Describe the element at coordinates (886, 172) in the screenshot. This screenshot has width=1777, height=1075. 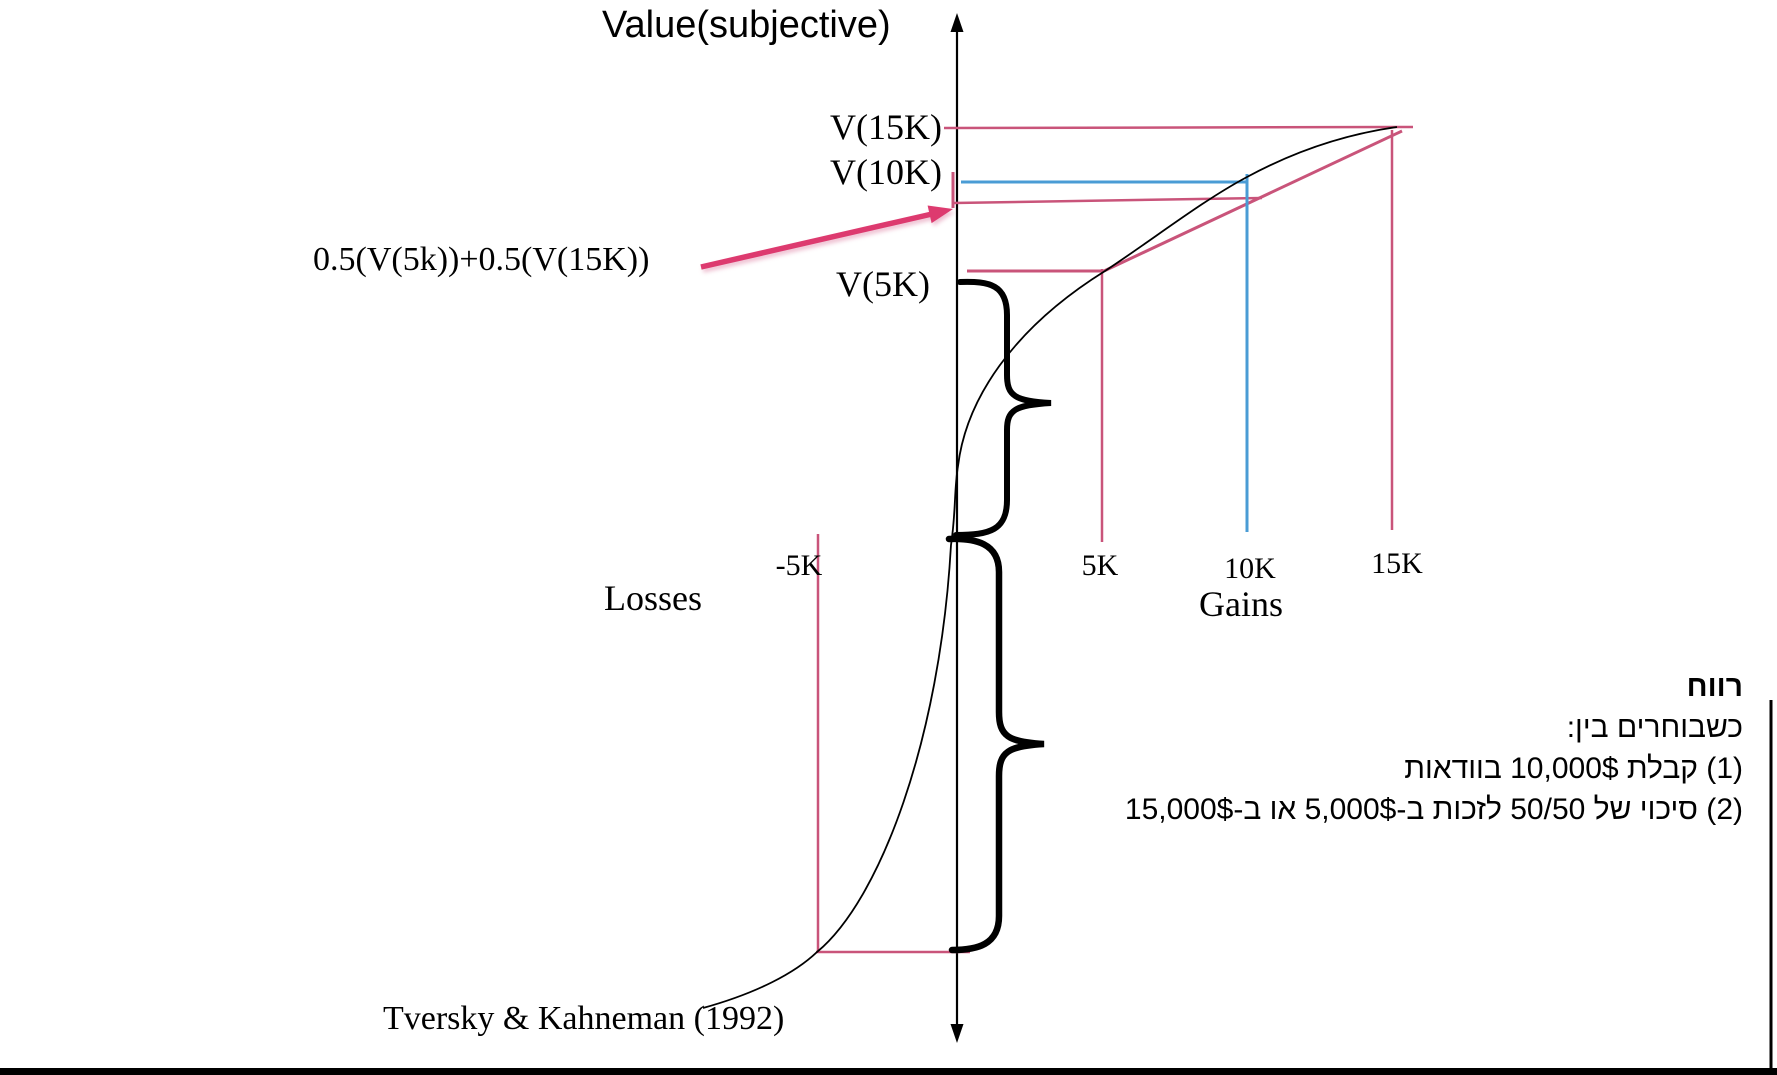
I see `v10k-label: V(10K)` at that location.